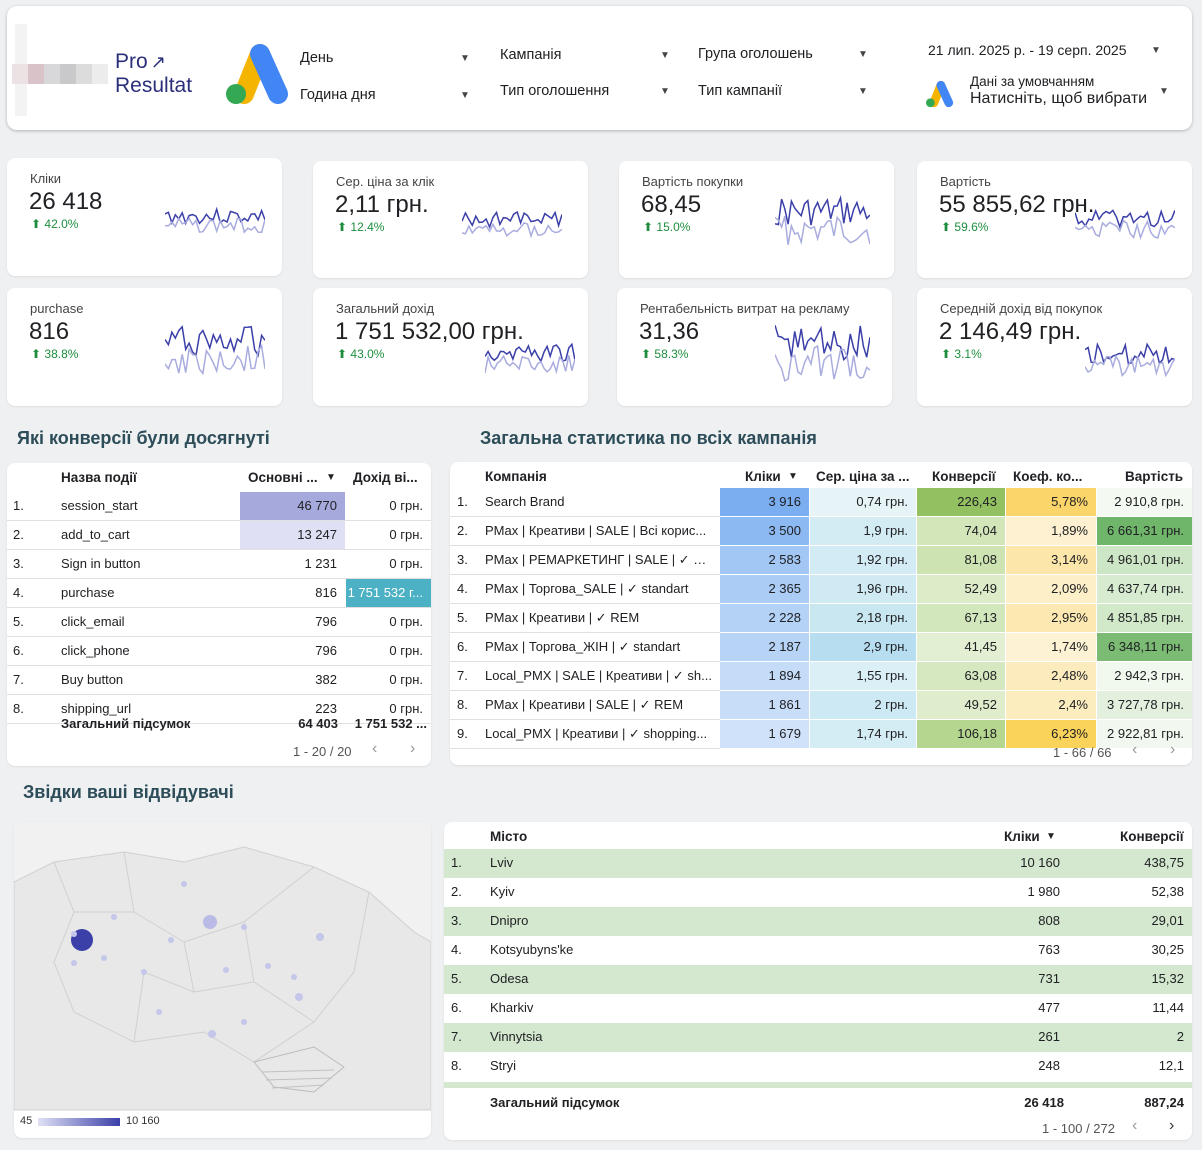 Image resolution: width=1202 pixels, height=1150 pixels. What do you see at coordinates (968, 354) in the screenshot?
I see `kpi-delta-value: 3.1%` at bounding box center [968, 354].